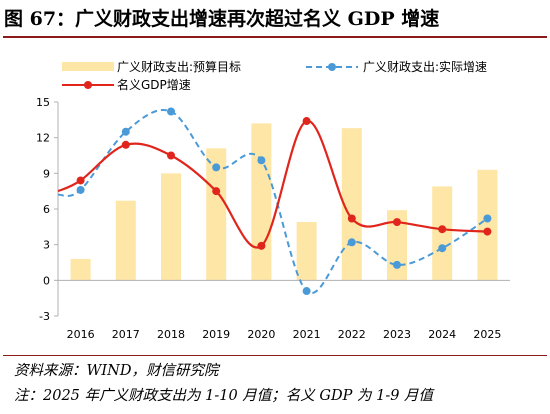  What do you see at coordinates (397, 334) in the screenshot?
I see `x-tick-label: 2023` at bounding box center [397, 334].